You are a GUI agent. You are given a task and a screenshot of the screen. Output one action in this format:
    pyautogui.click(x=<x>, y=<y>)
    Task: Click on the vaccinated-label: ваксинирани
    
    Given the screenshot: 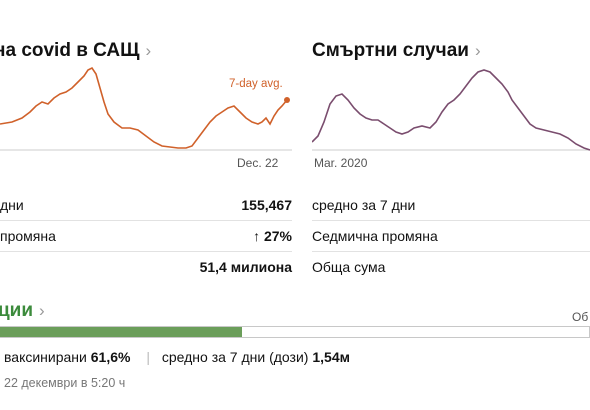 What is the action you would take?
    pyautogui.click(x=45, y=357)
    